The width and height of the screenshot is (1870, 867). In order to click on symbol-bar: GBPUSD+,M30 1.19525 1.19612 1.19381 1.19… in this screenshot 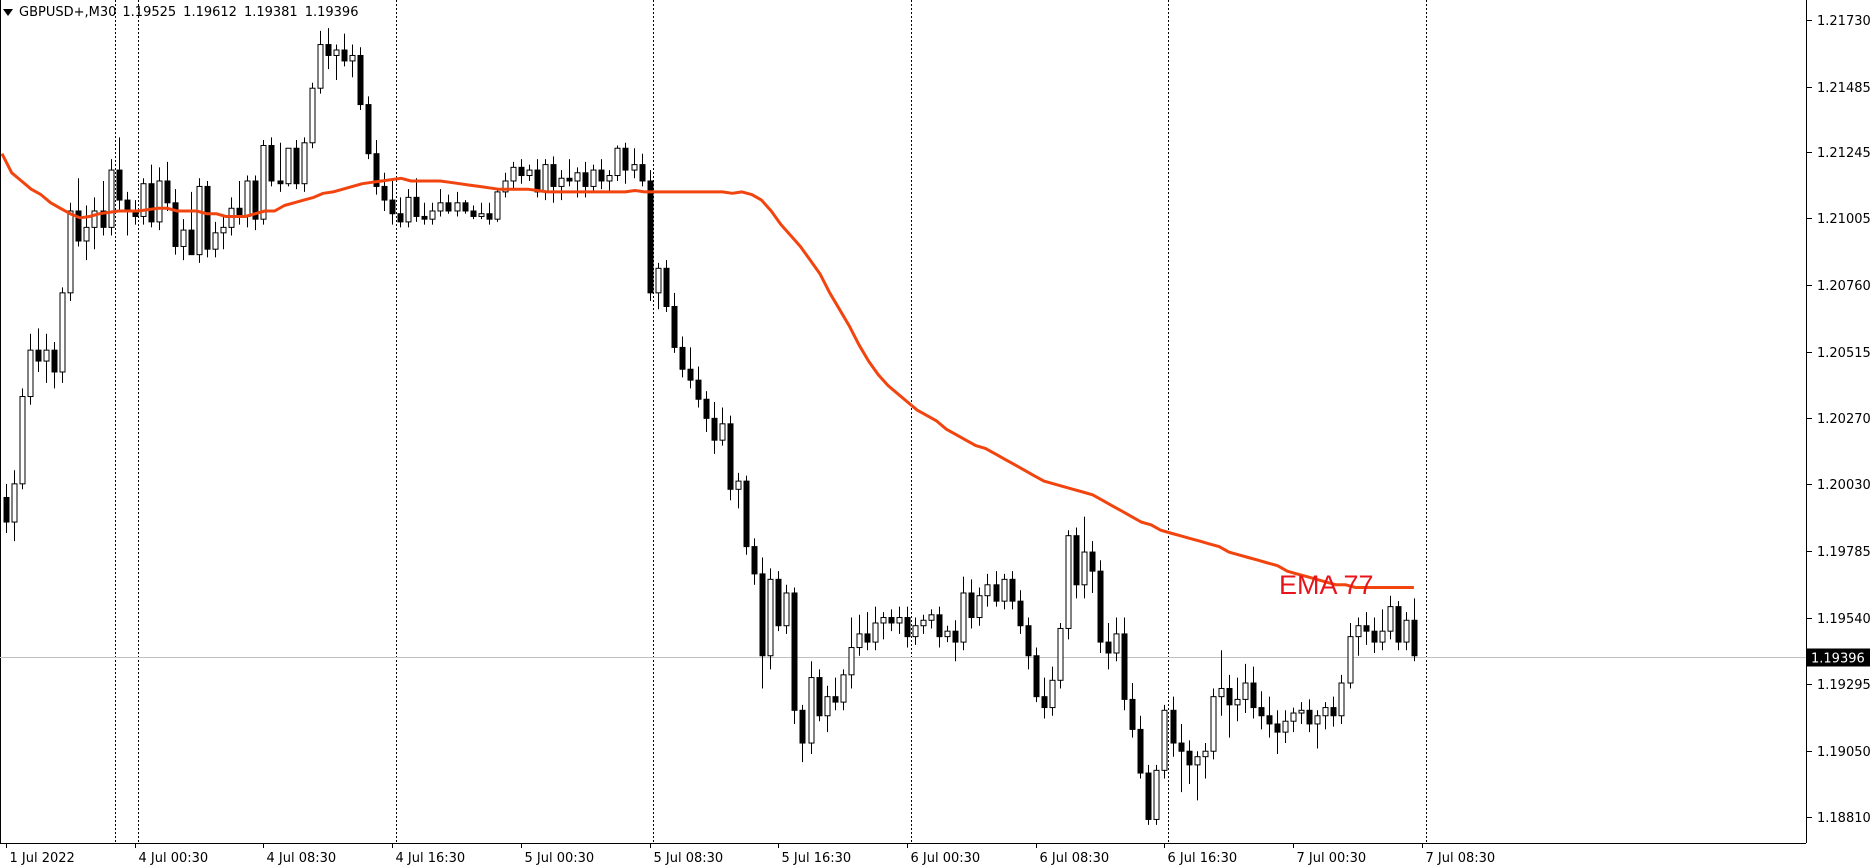, I will do `click(180, 12)`.